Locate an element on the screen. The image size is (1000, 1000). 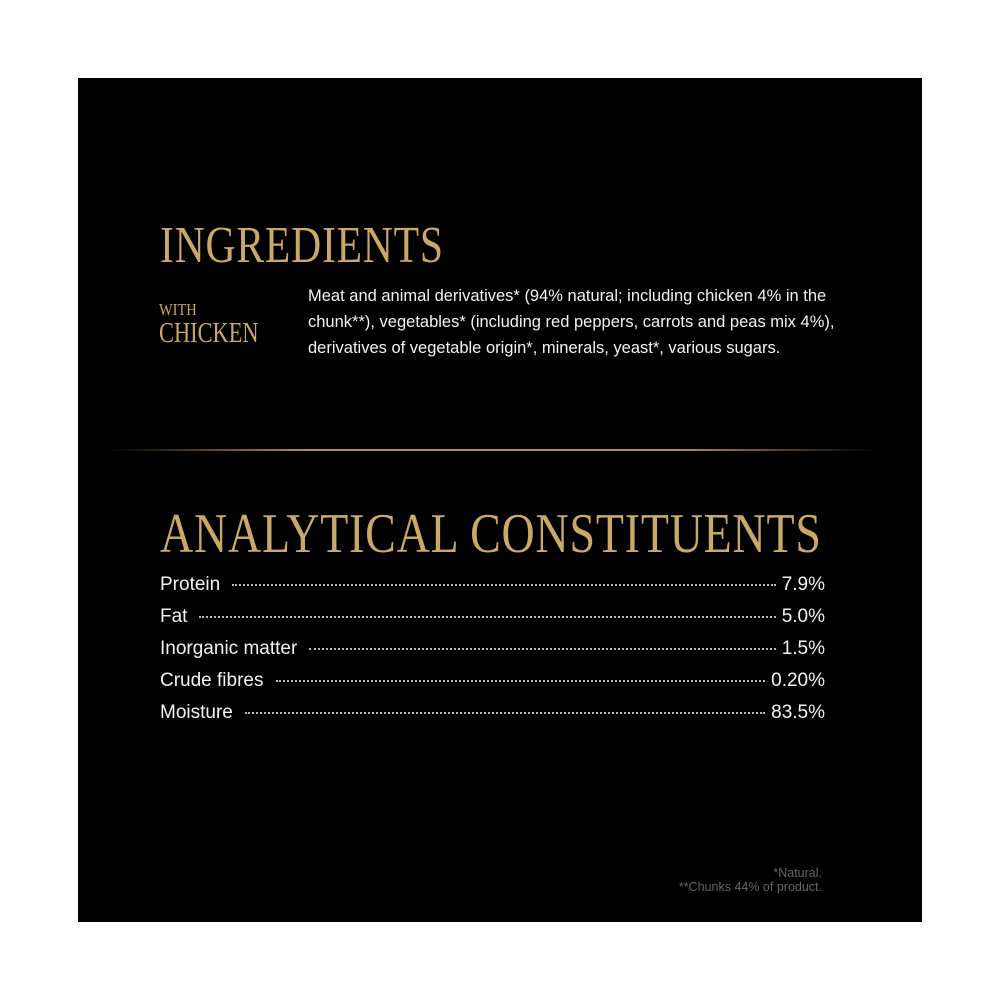
constituent-row: Protein 7.9% is located at coordinates (492, 590).